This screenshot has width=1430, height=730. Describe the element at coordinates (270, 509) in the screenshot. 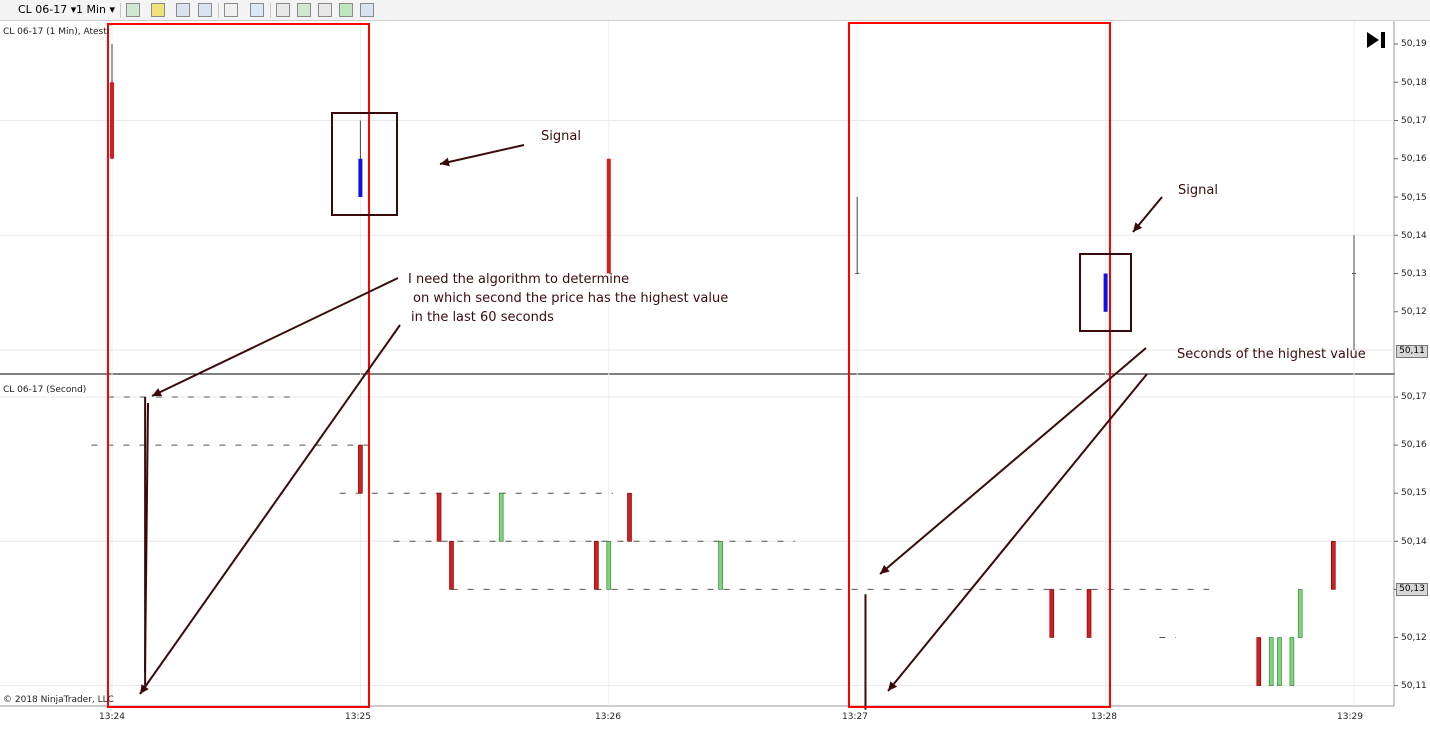

I see `arrow-highest-1b` at that location.